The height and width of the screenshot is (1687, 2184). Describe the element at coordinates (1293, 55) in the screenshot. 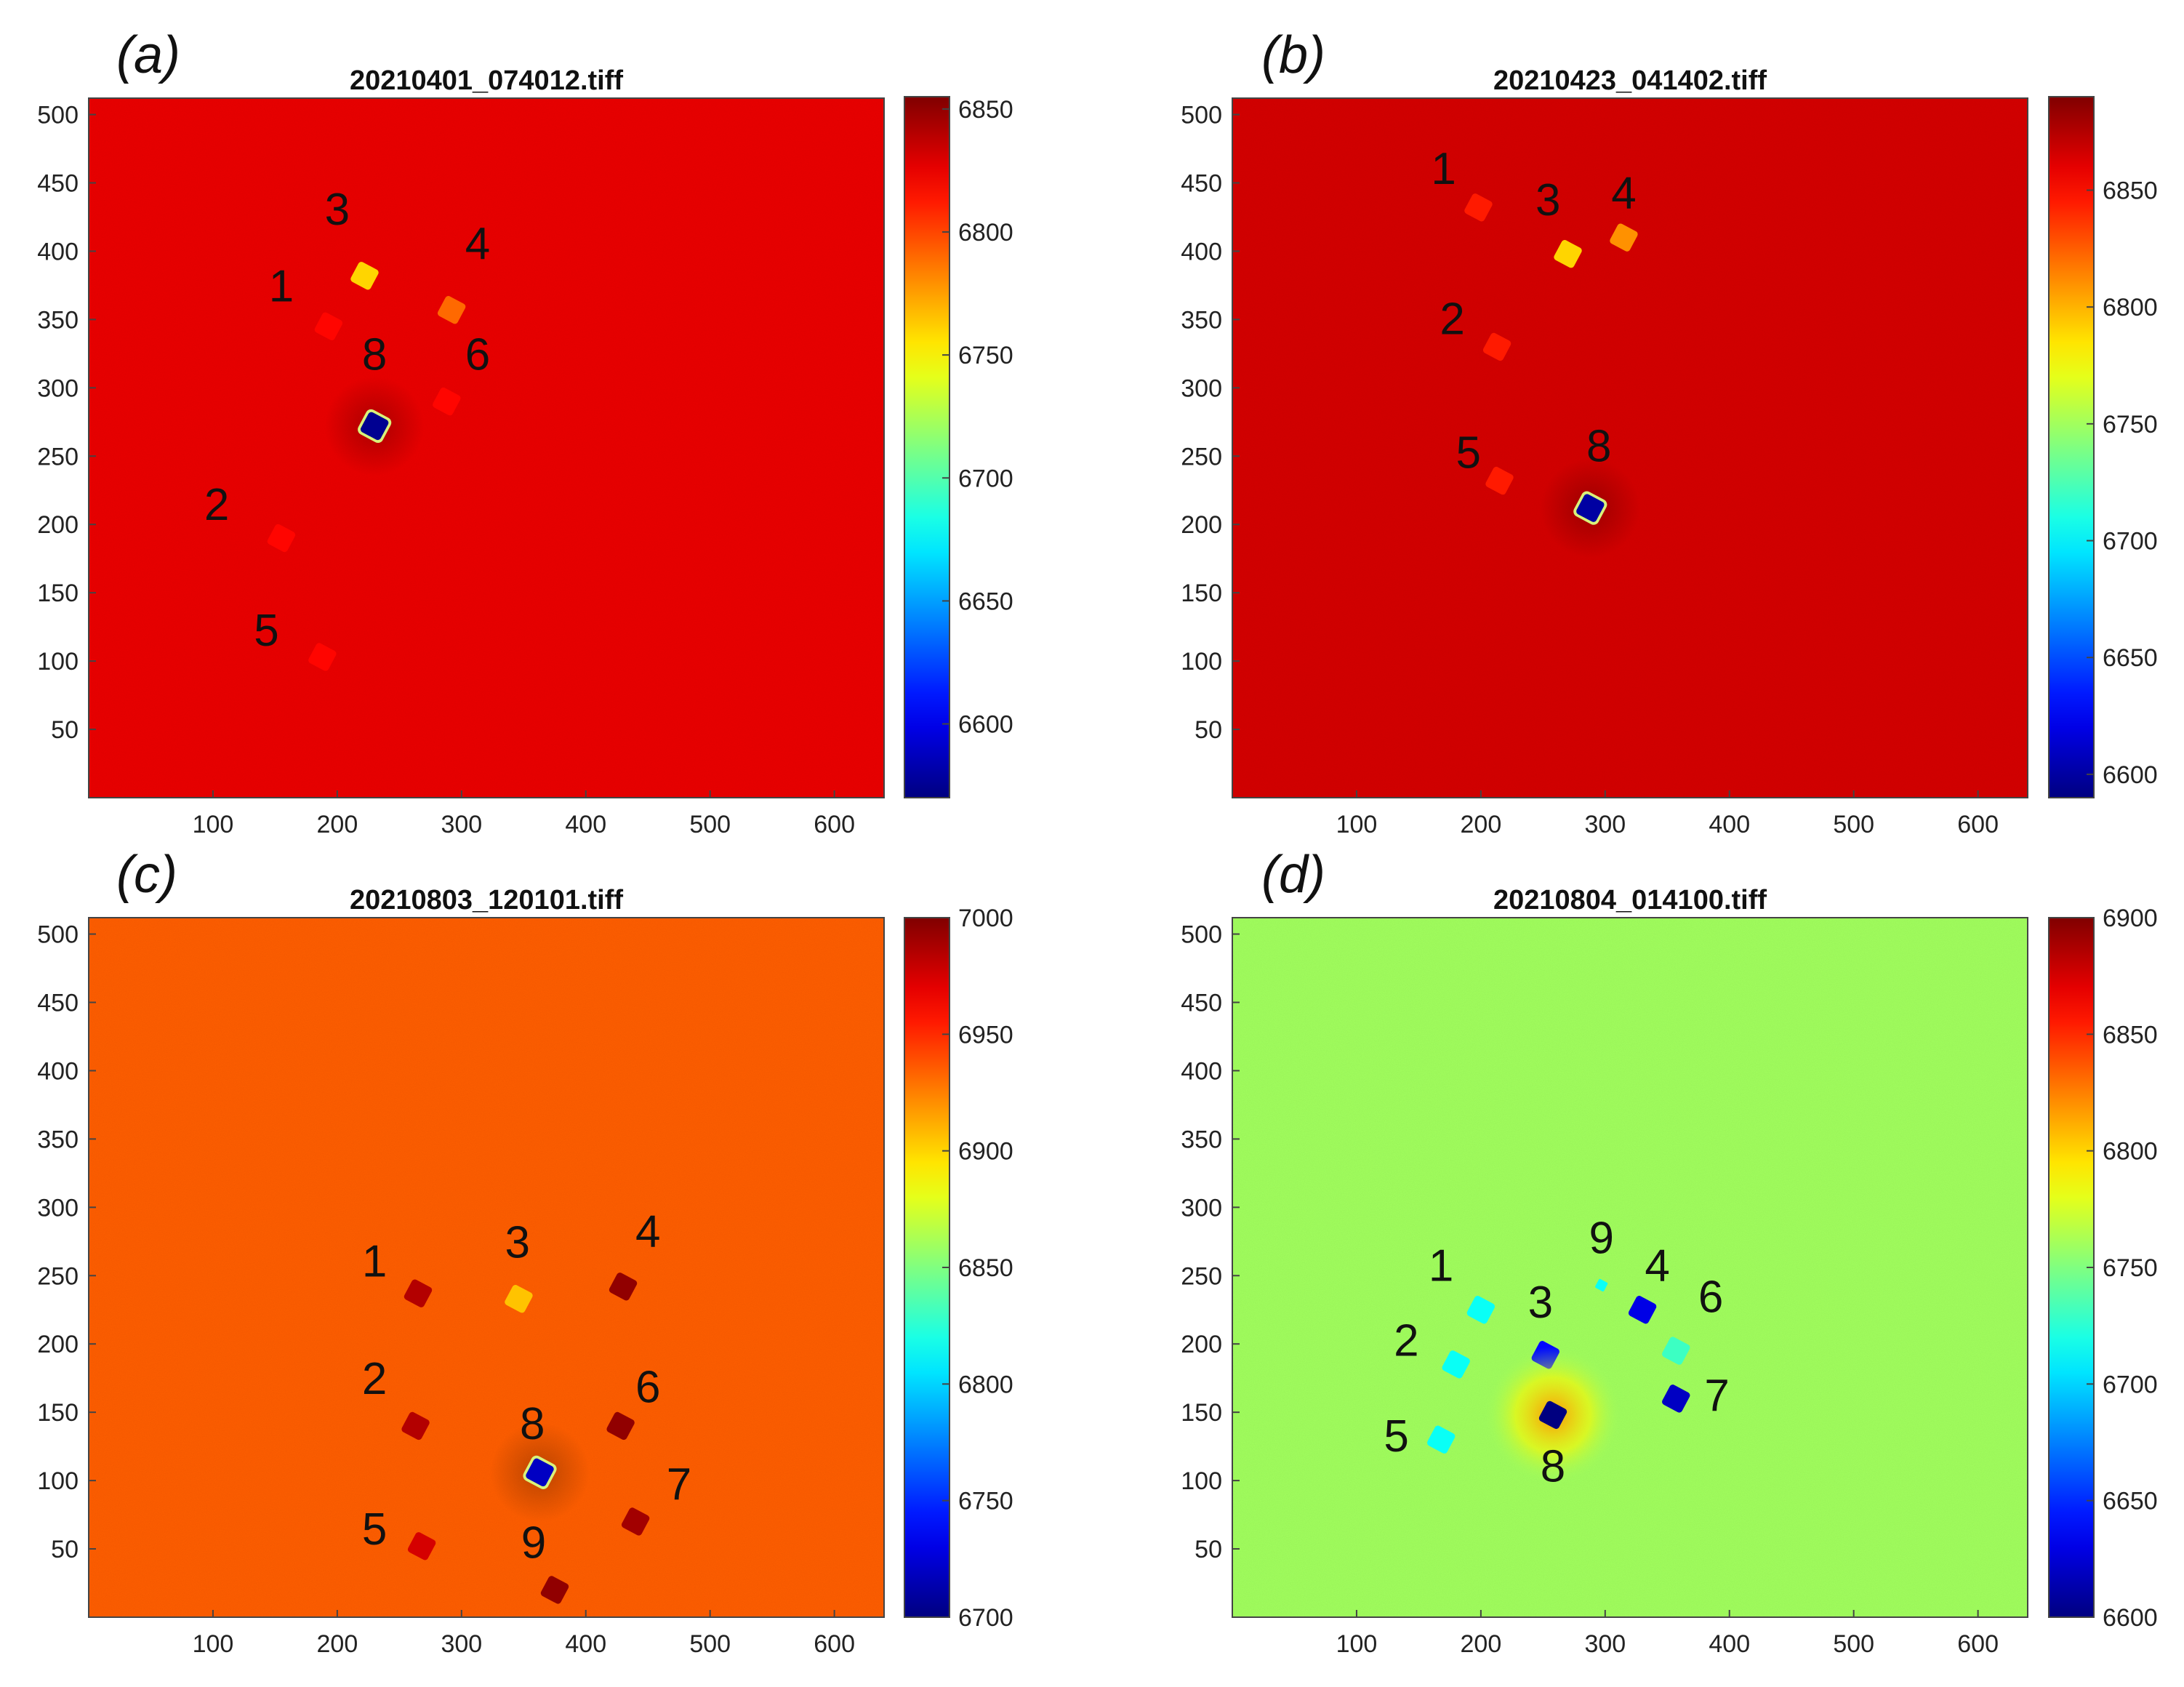

I see `panel-label: (b)` at that location.